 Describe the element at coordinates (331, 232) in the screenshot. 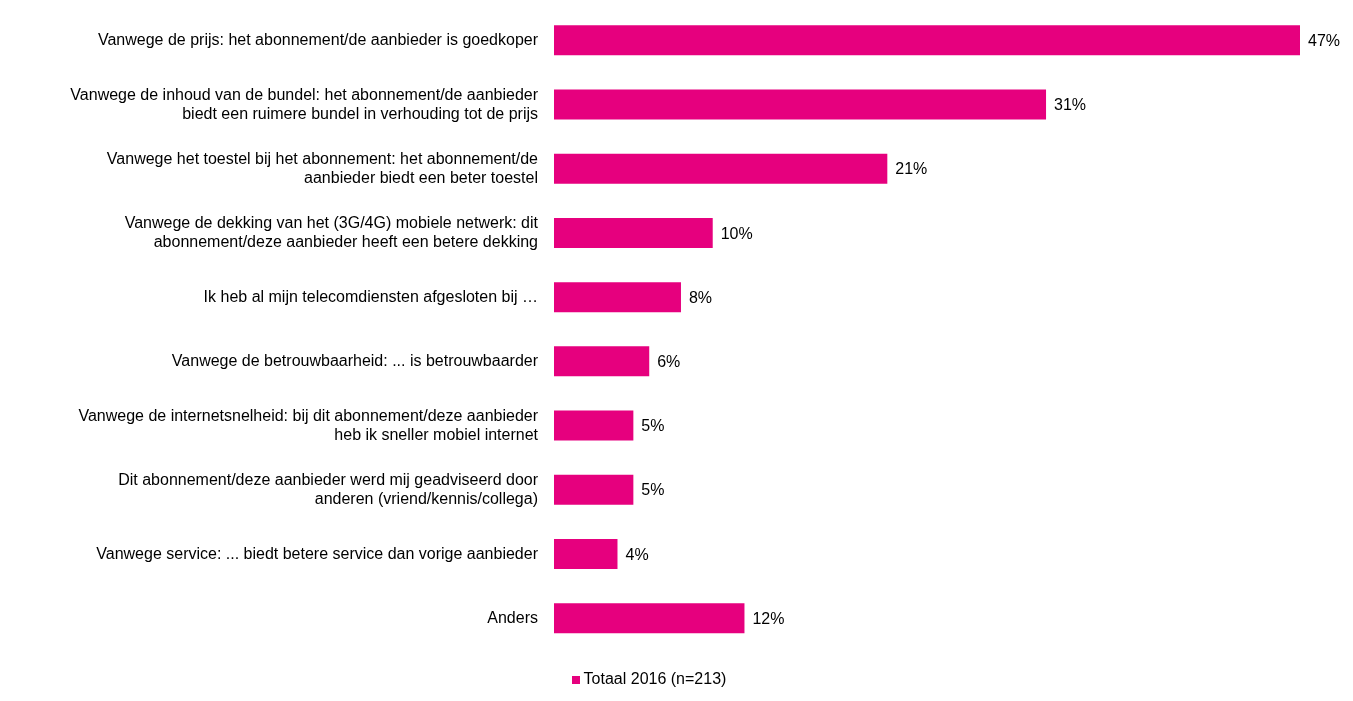

I see `y-tick-label: Vanwege de dekking van het (3G/4G) mobiele netwerk: dit abonnement/deze aanbieder heeft een betere dekking` at that location.